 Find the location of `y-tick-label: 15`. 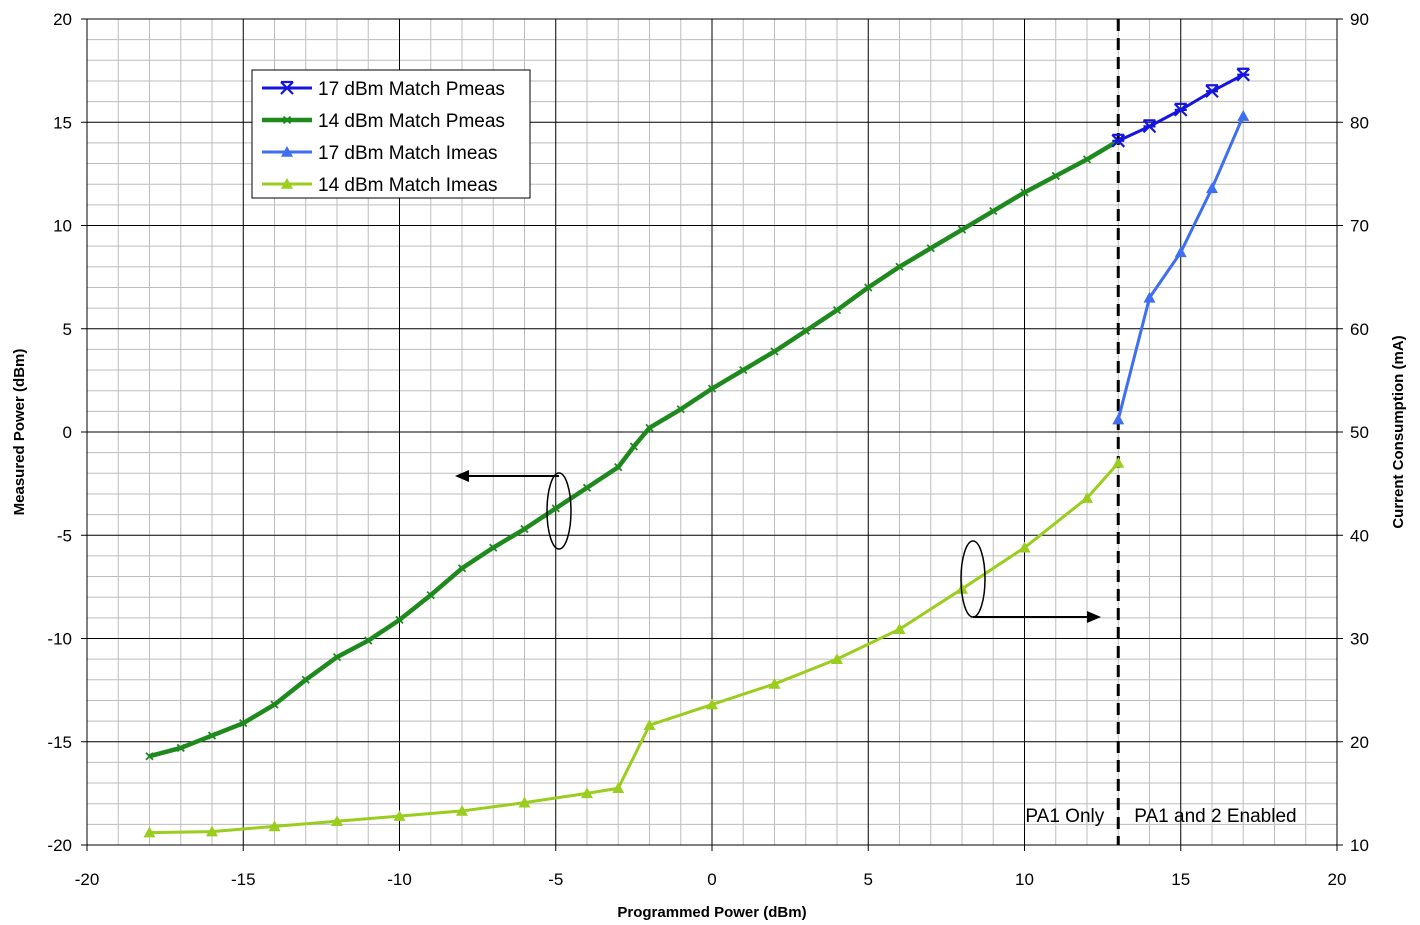

y-tick-label: 15 is located at coordinates (62, 122).